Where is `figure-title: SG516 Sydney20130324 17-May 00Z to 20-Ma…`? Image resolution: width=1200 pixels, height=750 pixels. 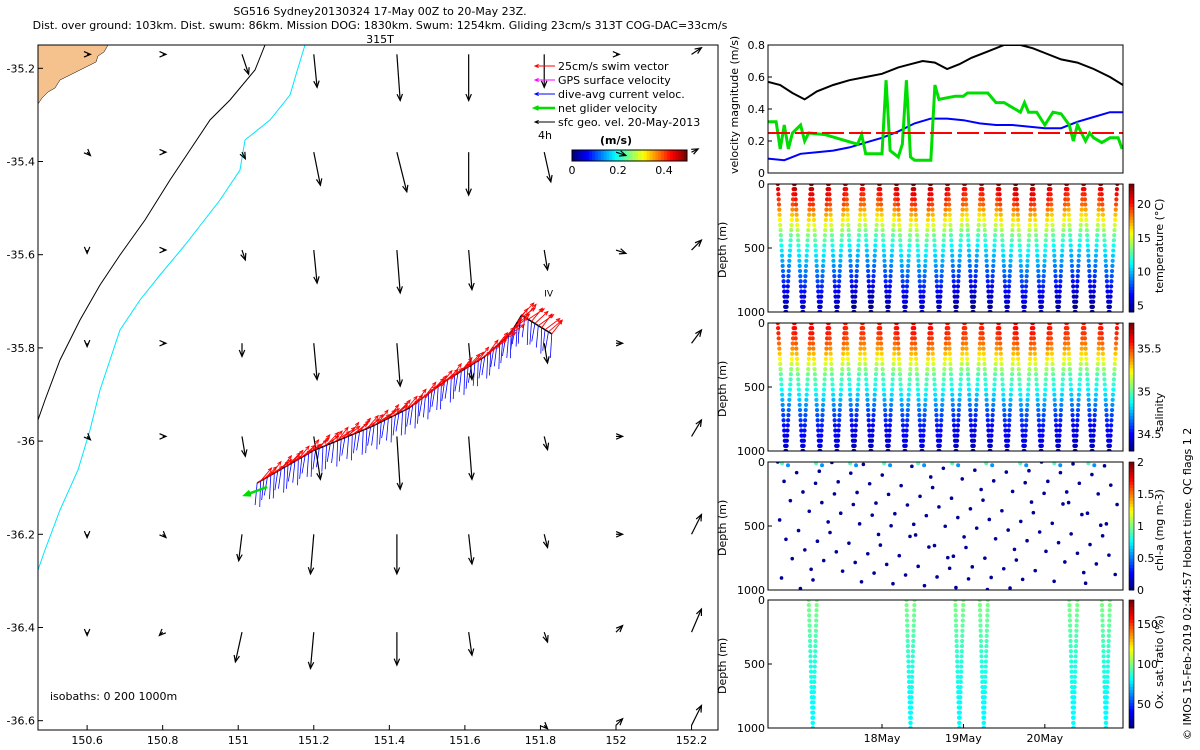 figure-title: SG516 Sydney20130324 17-May 00Z to 20-Ma… is located at coordinates (380, 26).